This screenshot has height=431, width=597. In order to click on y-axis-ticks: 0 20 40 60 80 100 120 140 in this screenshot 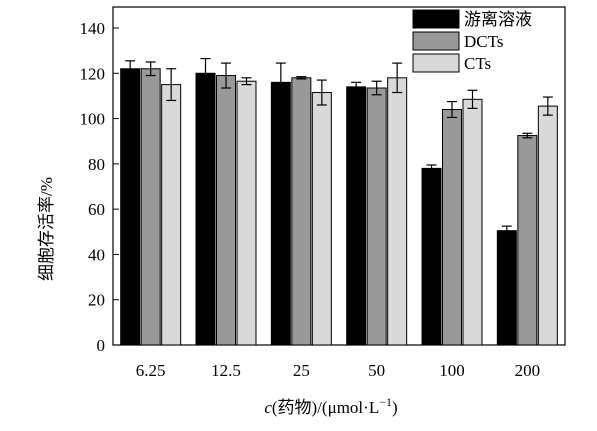, I will do `click(99, 187)`.